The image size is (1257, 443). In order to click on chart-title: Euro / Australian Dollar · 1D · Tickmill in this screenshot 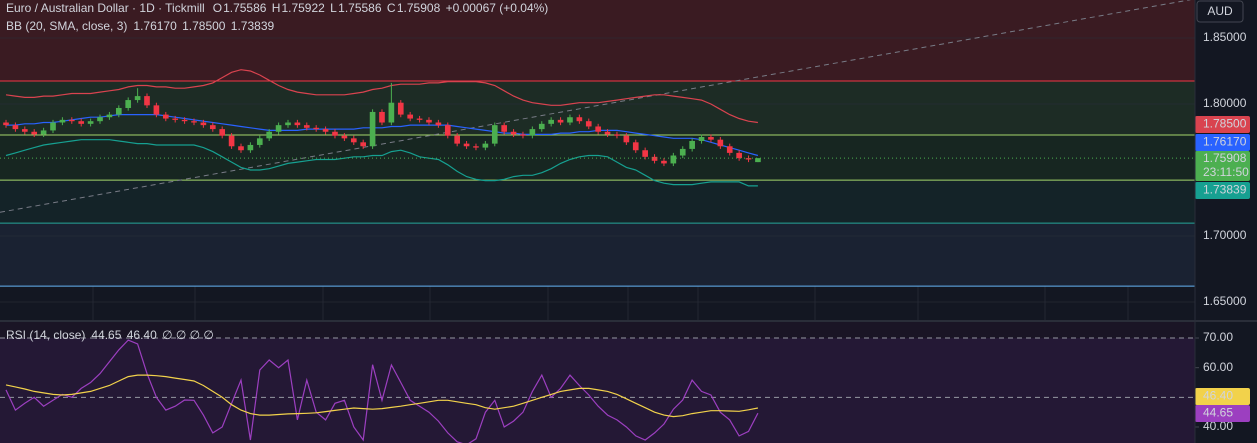, I will do `click(105, 8)`.